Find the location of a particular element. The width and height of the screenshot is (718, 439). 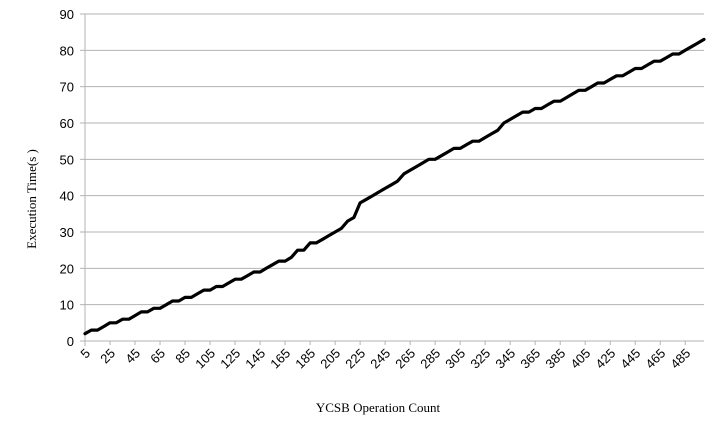

y-tick-label: 0 is located at coordinates (70, 341).